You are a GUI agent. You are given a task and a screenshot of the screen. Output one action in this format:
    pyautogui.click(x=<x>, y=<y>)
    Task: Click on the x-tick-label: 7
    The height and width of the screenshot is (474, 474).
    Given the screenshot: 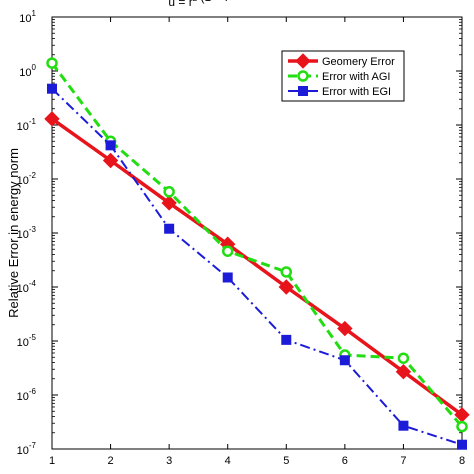 What is the action you would take?
    pyautogui.click(x=403, y=461)
    